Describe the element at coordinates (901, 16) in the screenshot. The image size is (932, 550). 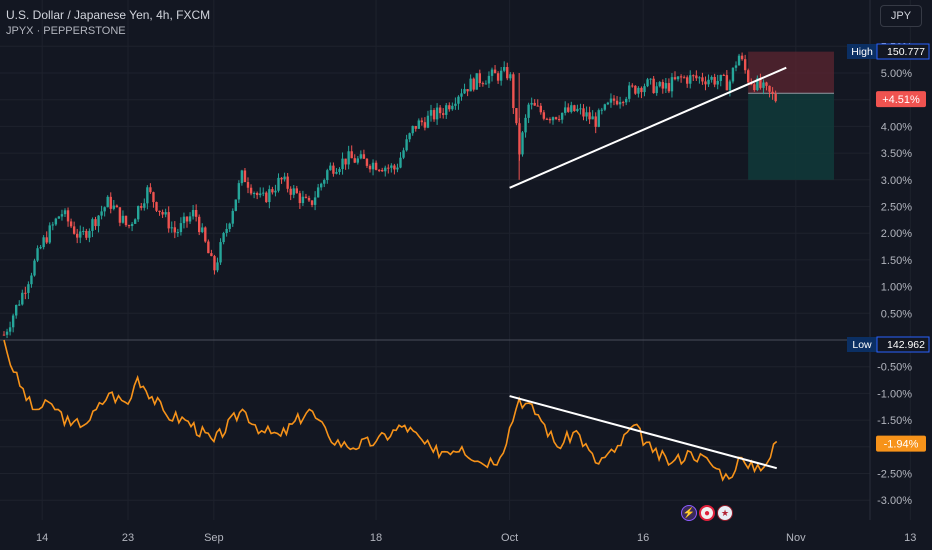
I see `currency-button: JPY` at that location.